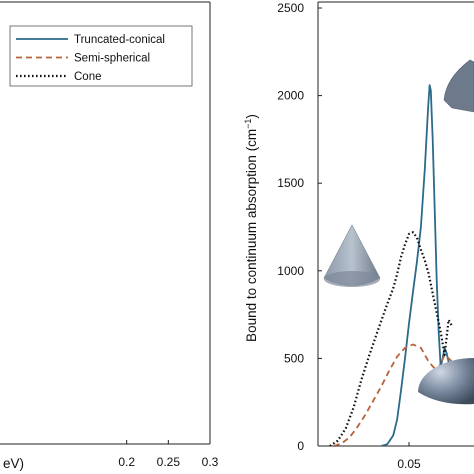 The width and height of the screenshot is (474, 474). Describe the element at coordinates (290, 96) in the screenshot. I see `right-y-tick-label: 2000` at that location.